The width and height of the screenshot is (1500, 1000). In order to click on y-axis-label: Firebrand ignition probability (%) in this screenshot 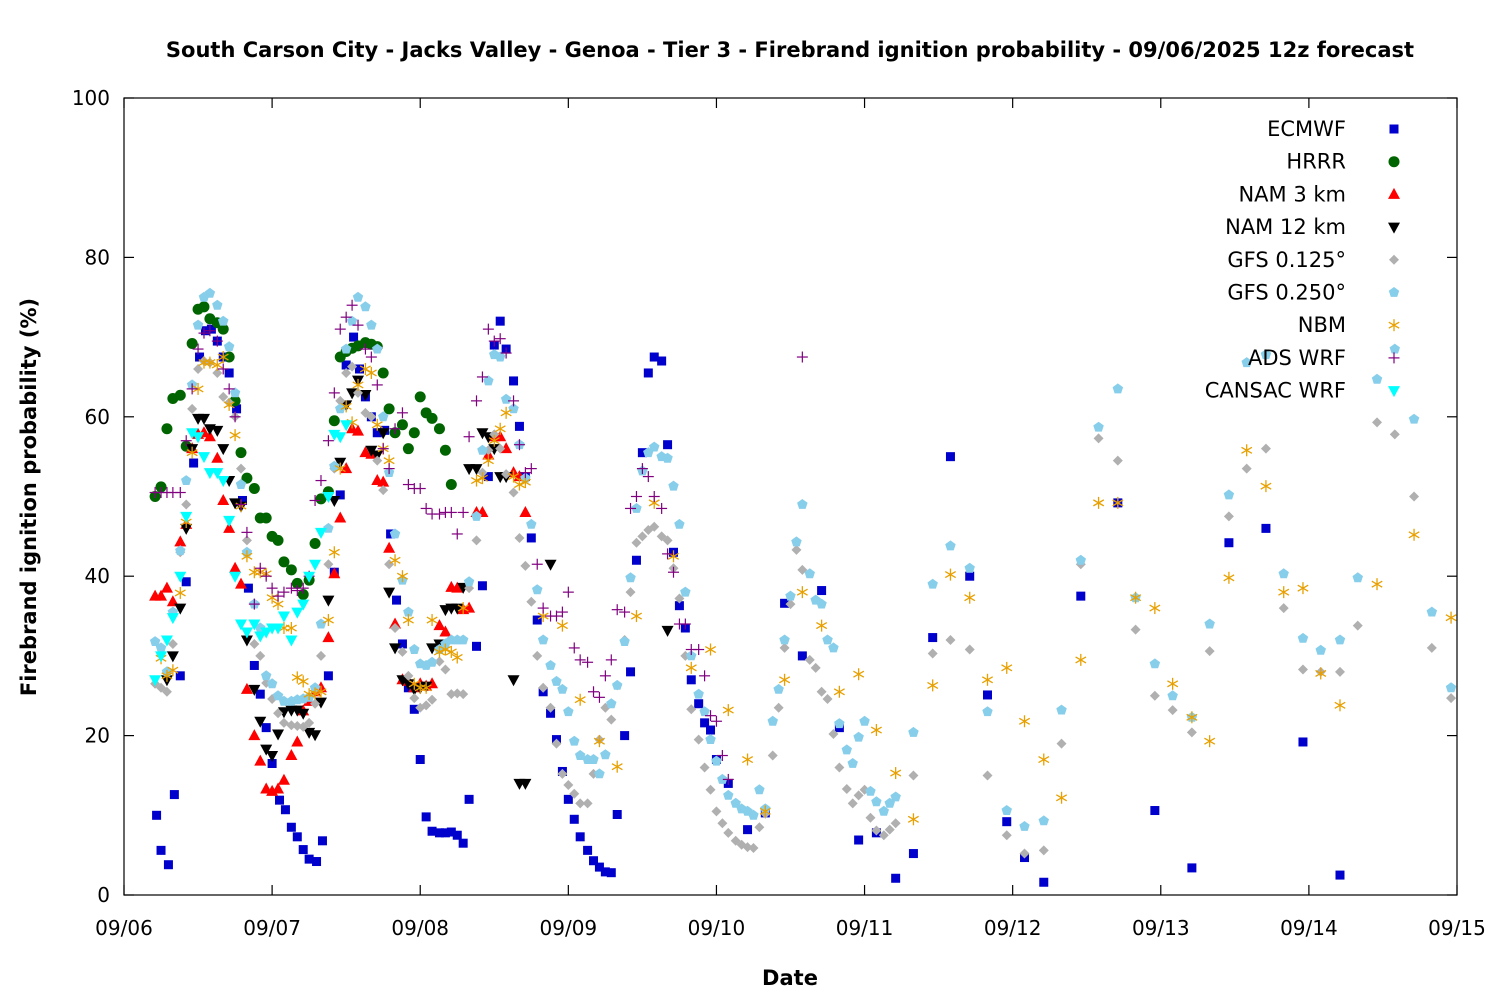, I will do `click(29, 497)`.